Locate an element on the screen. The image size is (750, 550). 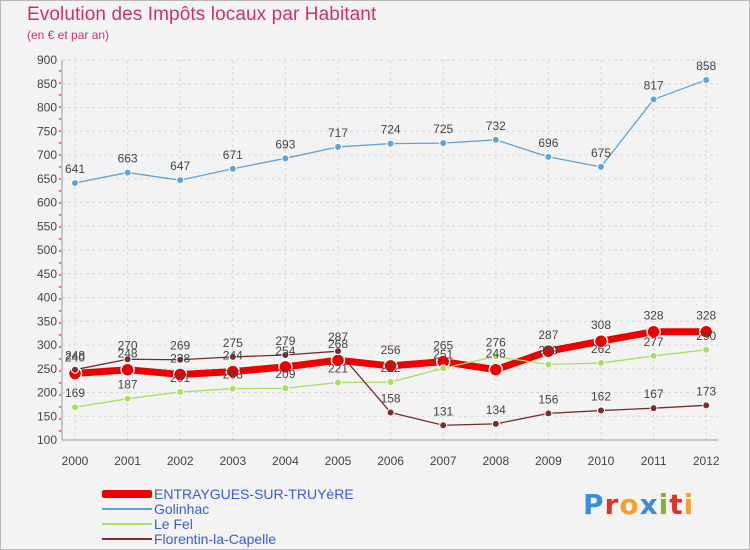
data-label: 290 is located at coordinates (706, 336).